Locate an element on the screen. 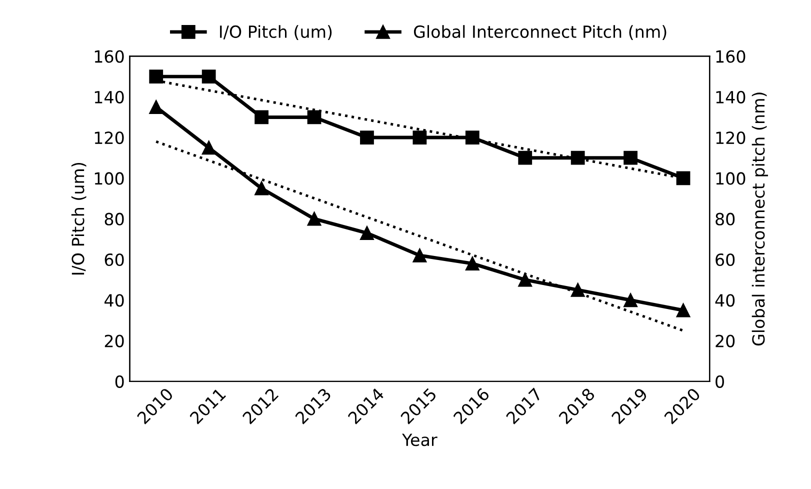 Image resolution: width=811 pixels, height=489 pixels. y2-tick-label: 140 is located at coordinates (731, 97).